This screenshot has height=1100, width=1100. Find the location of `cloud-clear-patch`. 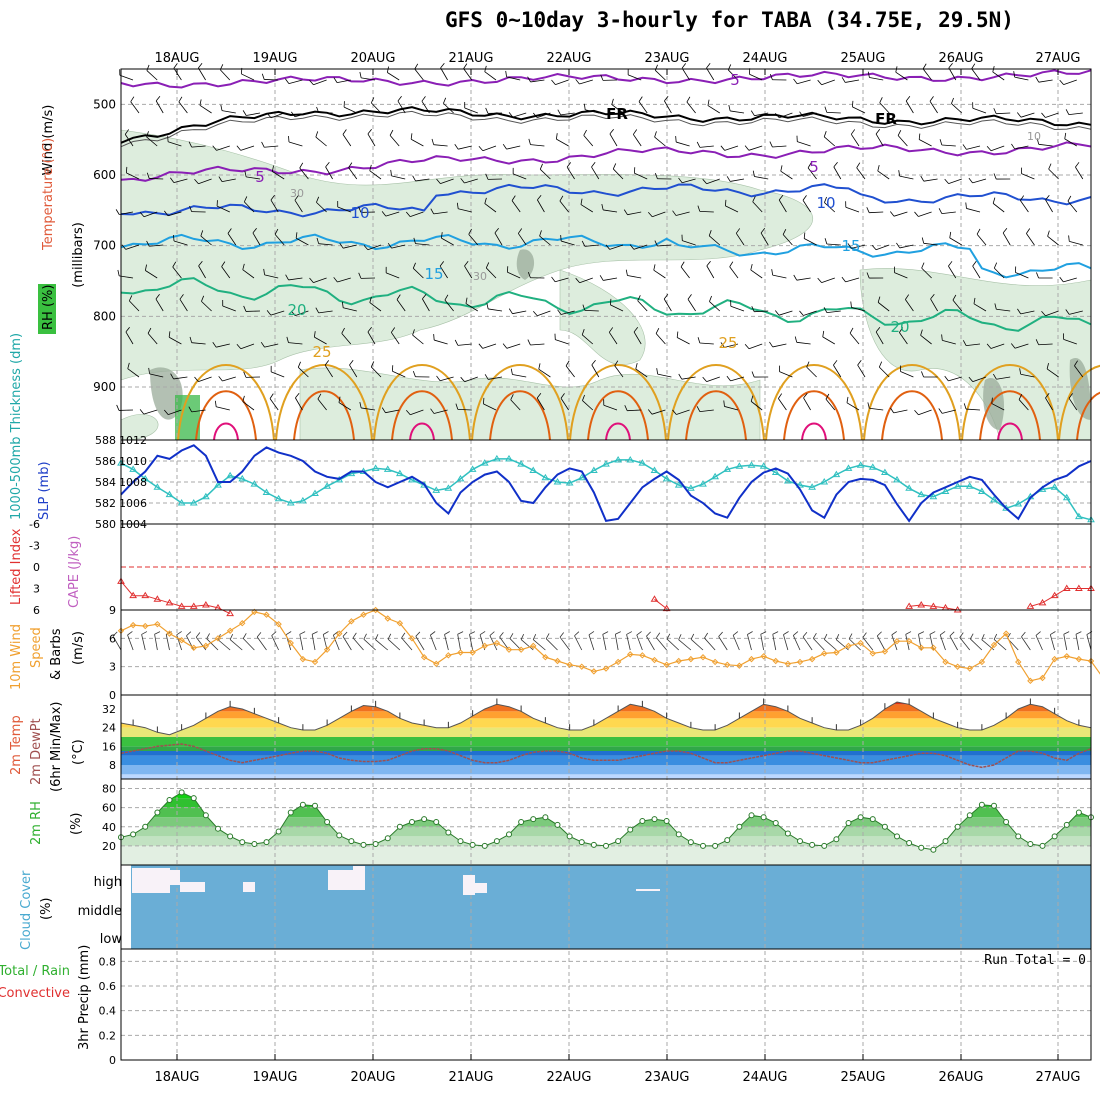

cloud-clear-patch is located at coordinates (249, 887).